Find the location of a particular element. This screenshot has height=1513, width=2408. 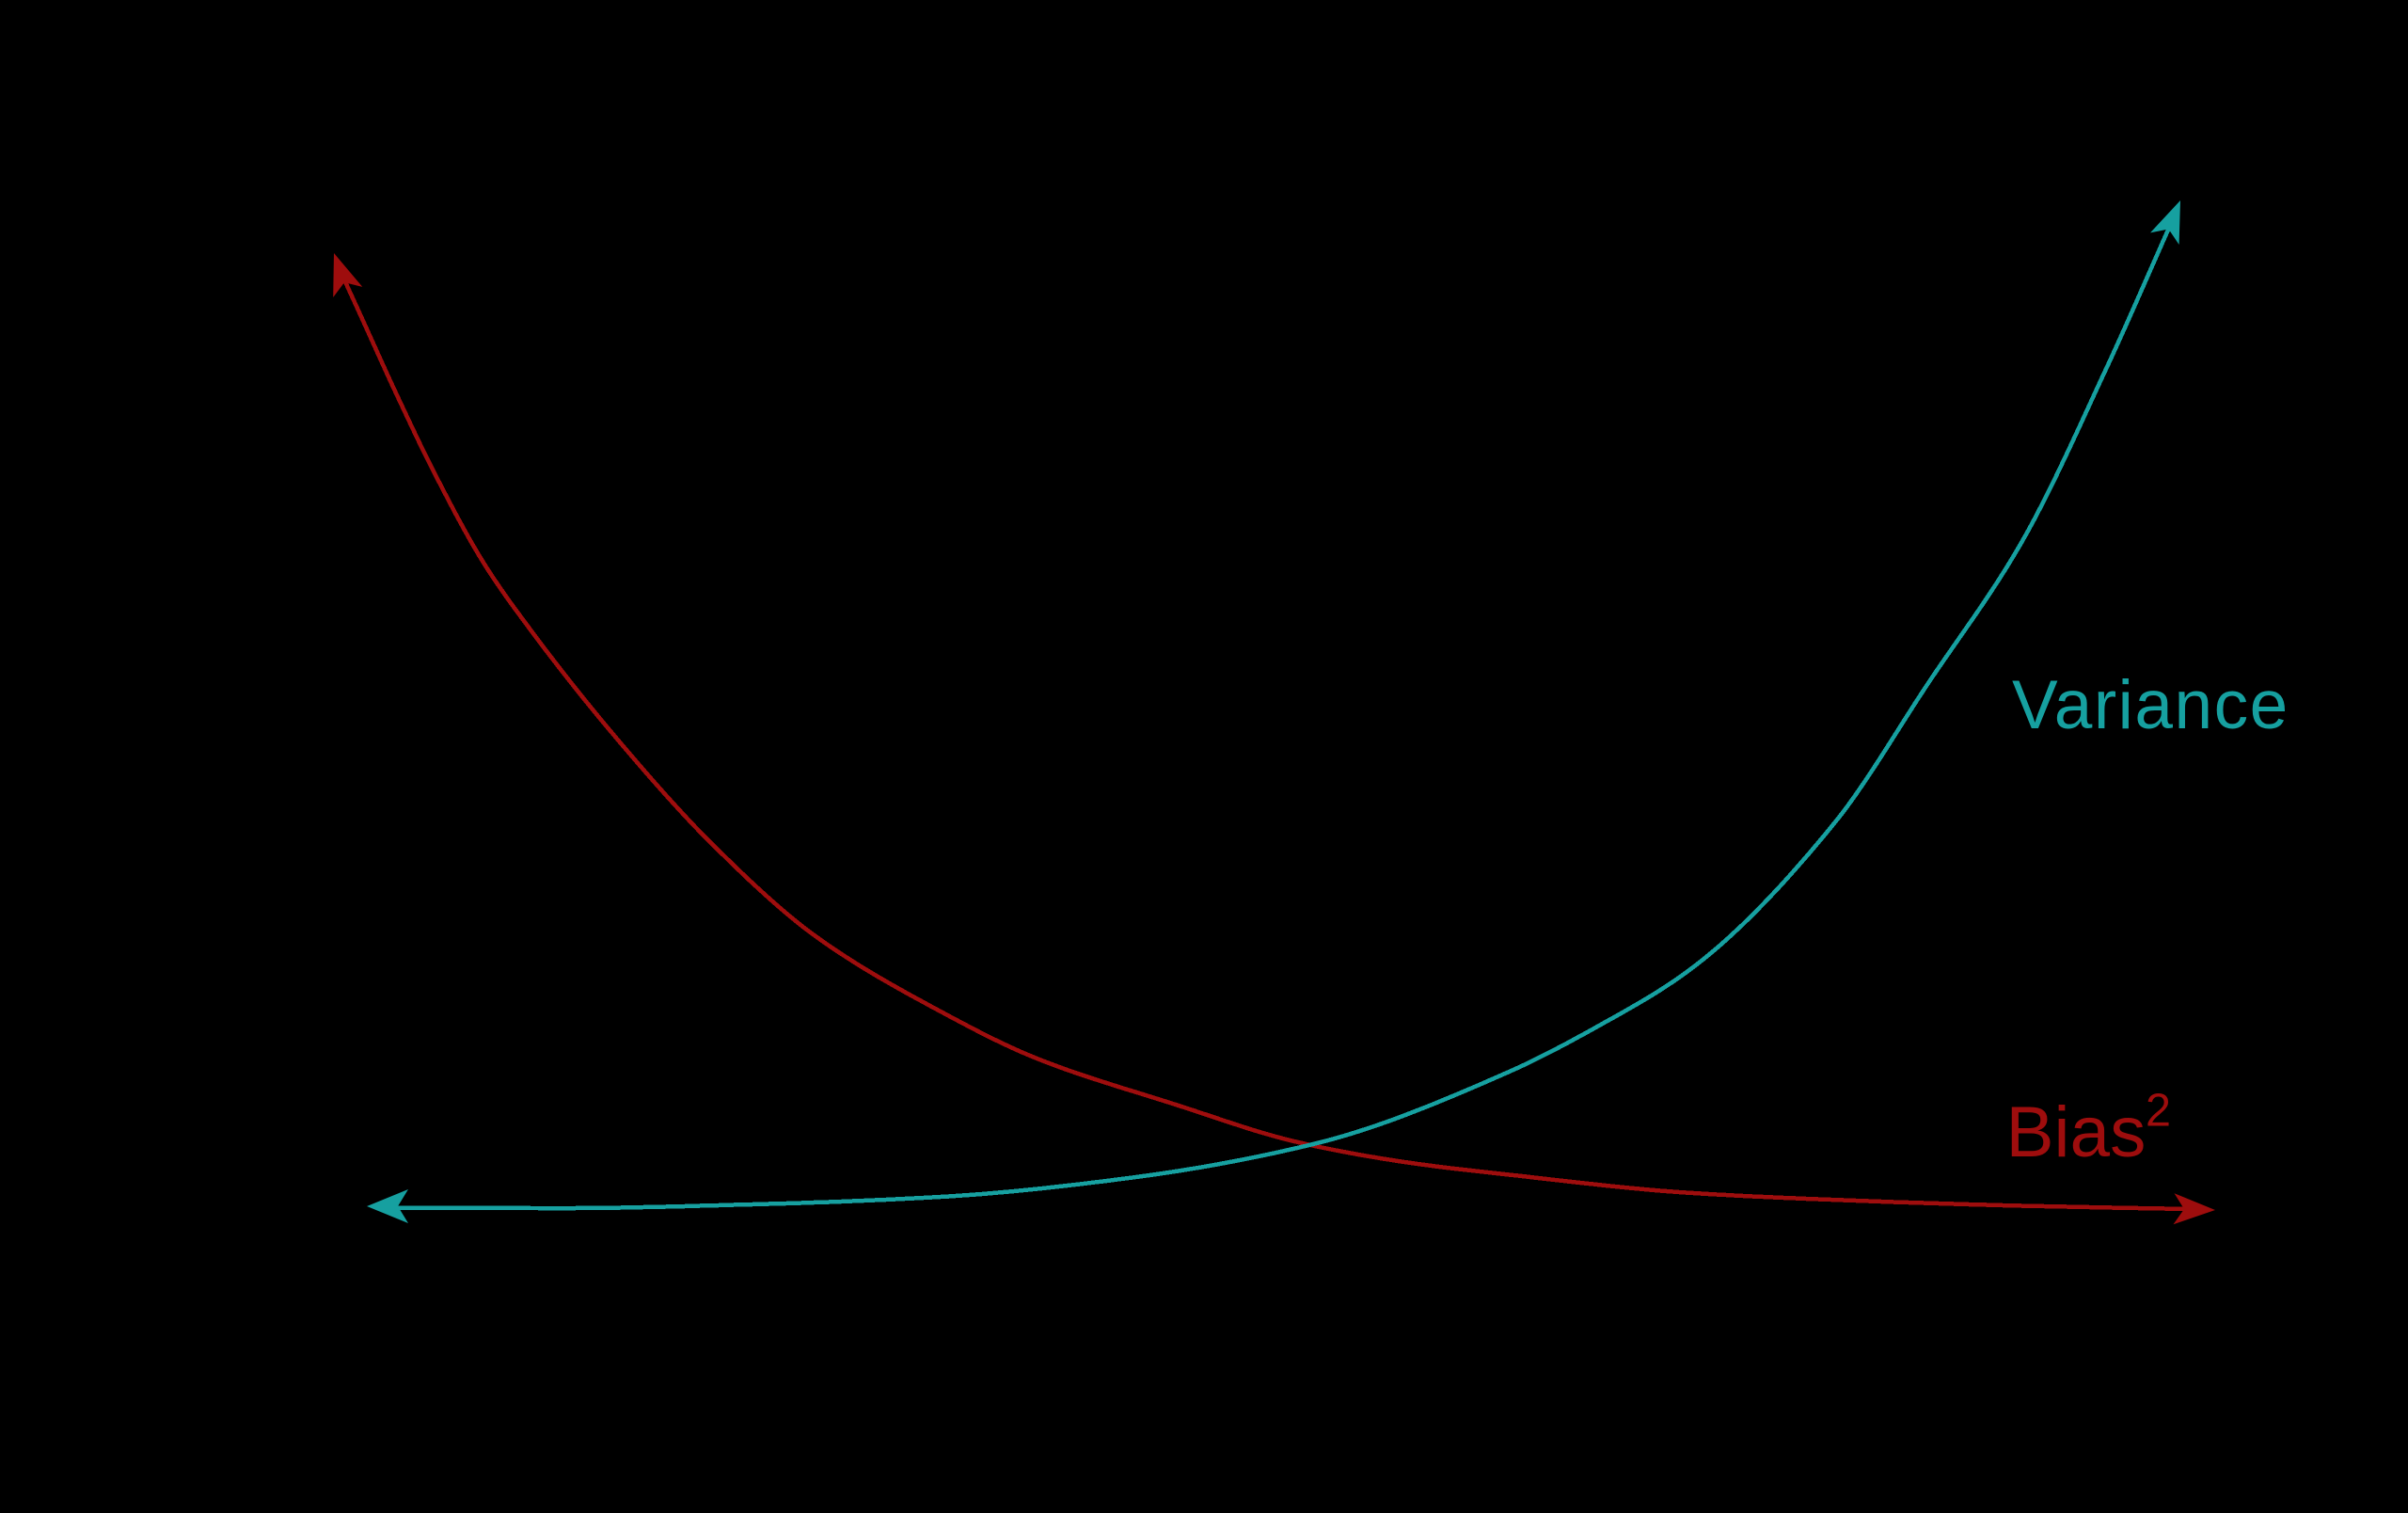

svg-text: Bias is located at coordinates (2076, 1132).